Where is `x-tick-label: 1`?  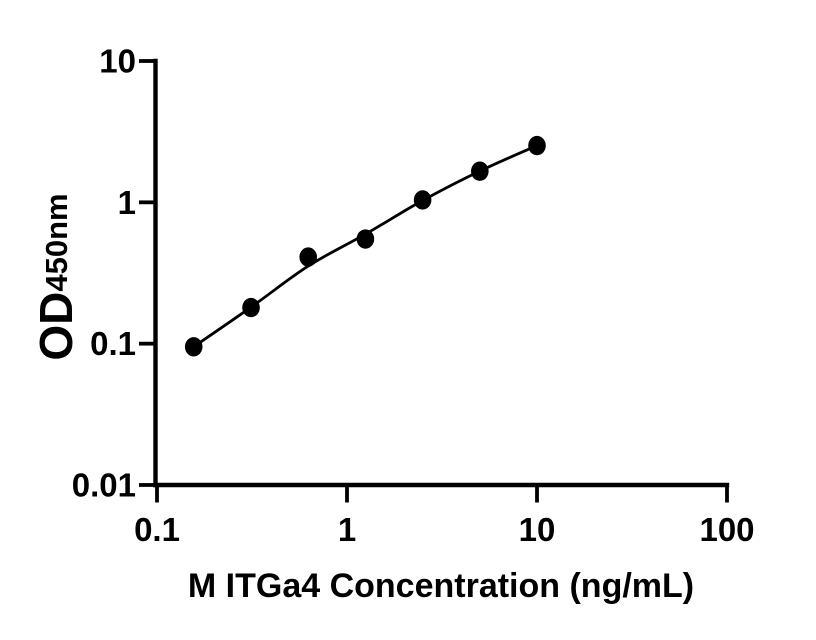 x-tick-label: 1 is located at coordinates (347, 529).